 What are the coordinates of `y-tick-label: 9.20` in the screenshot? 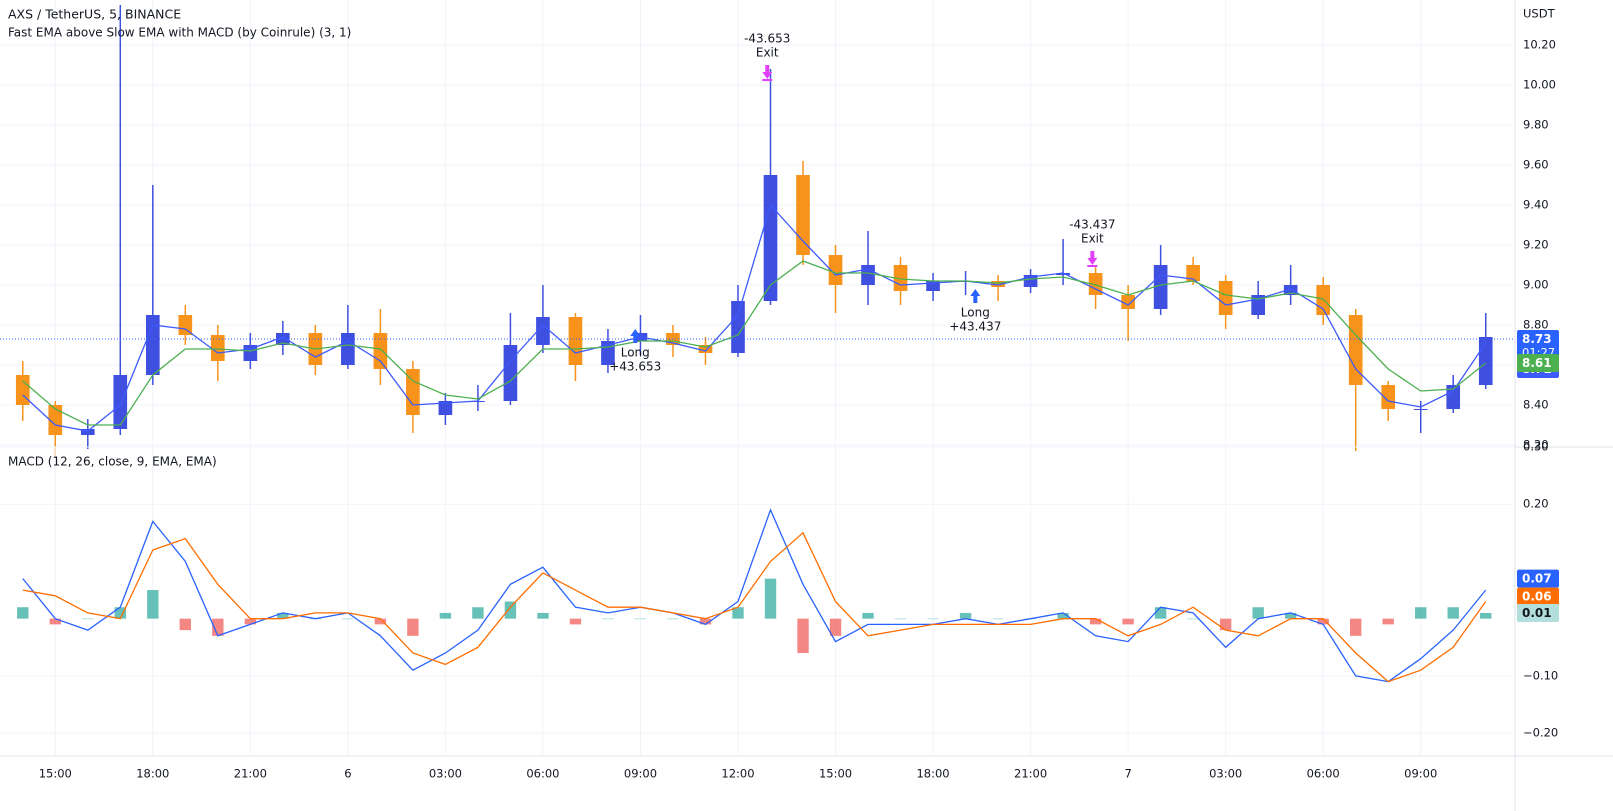 It's located at (1536, 245).